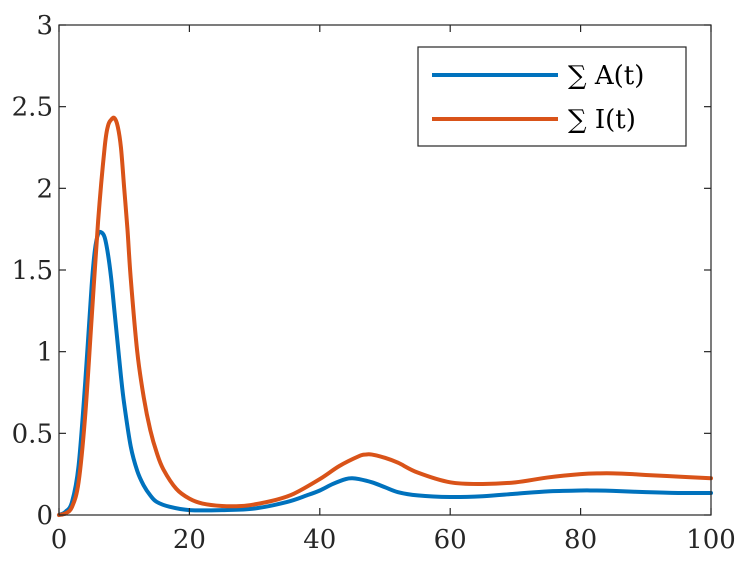 The image size is (747, 565). I want to click on y-tick-label: 2.5, so click(32, 108).